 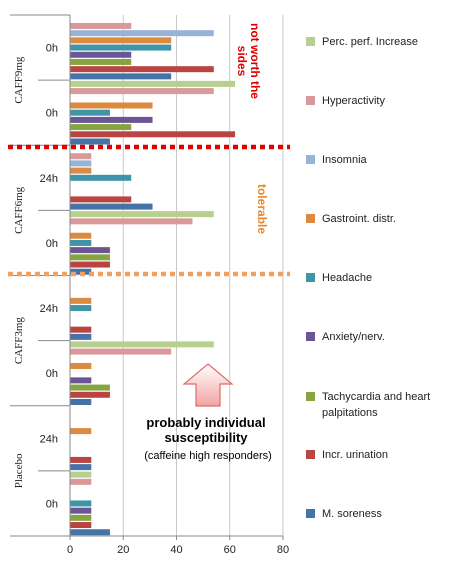 What do you see at coordinates (359, 219) in the screenshot?
I see `legend-label: Gastroint. distr.` at bounding box center [359, 219].